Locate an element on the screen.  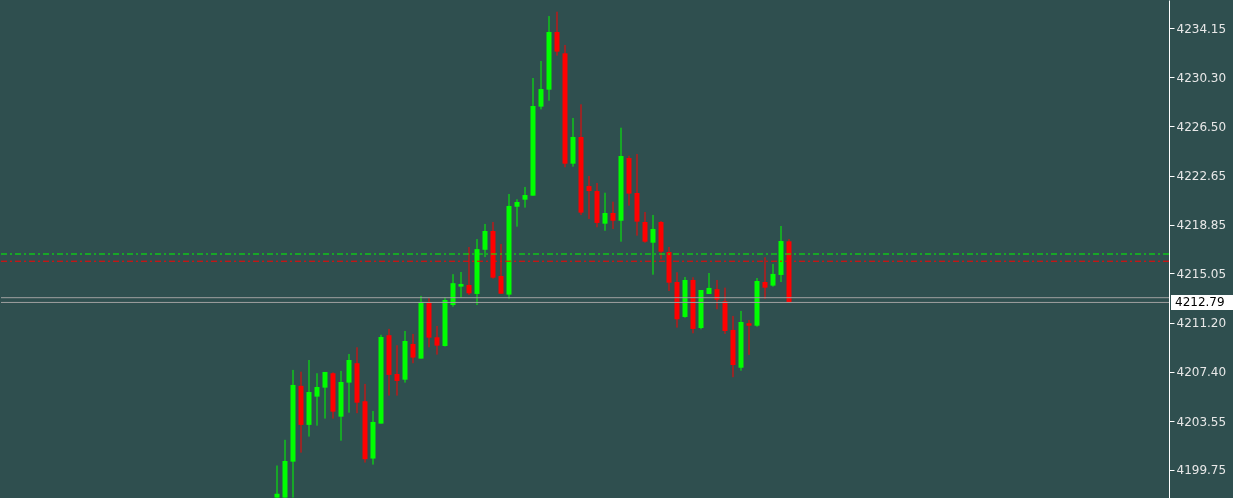
y-tick-label: 4234.15 is located at coordinates (1201, 28).